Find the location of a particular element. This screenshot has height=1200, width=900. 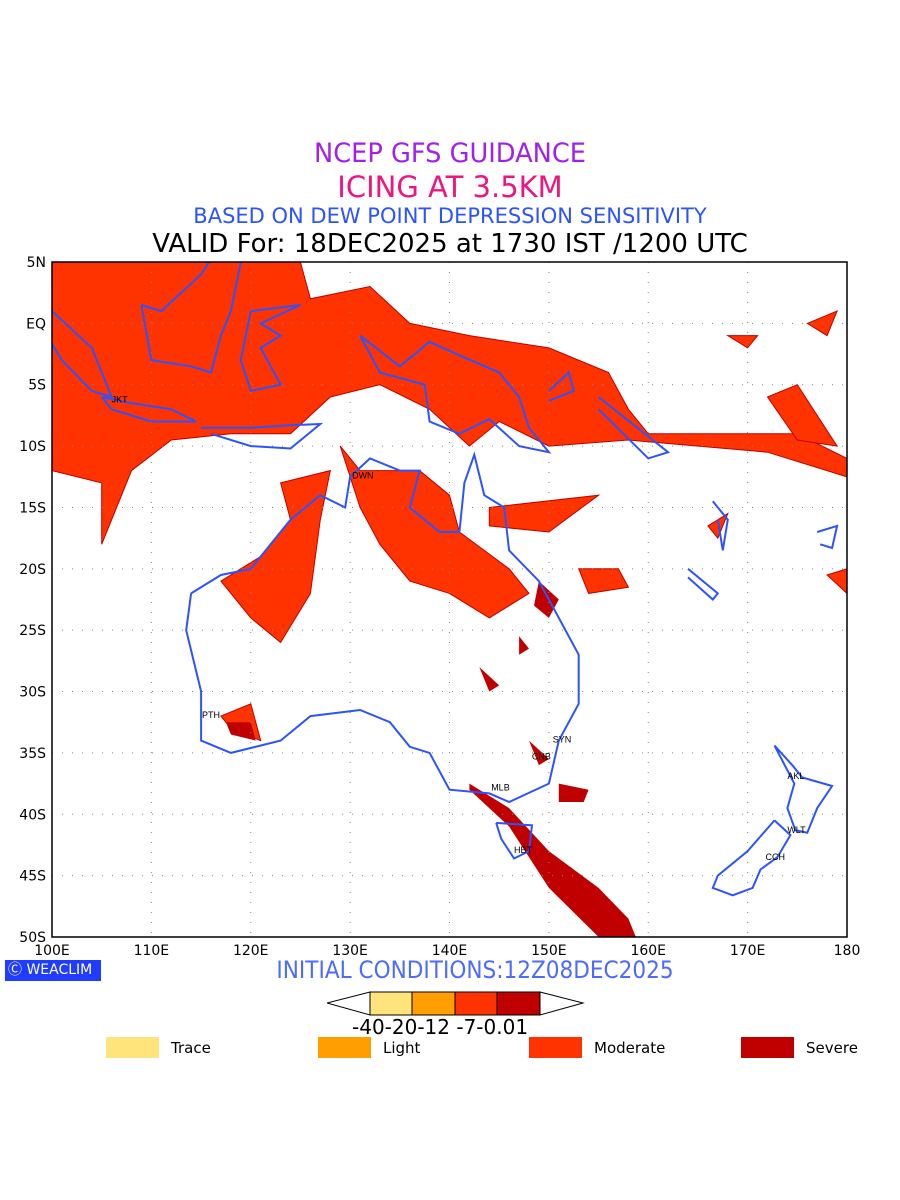

city-label: JKT is located at coordinates (120, 399).